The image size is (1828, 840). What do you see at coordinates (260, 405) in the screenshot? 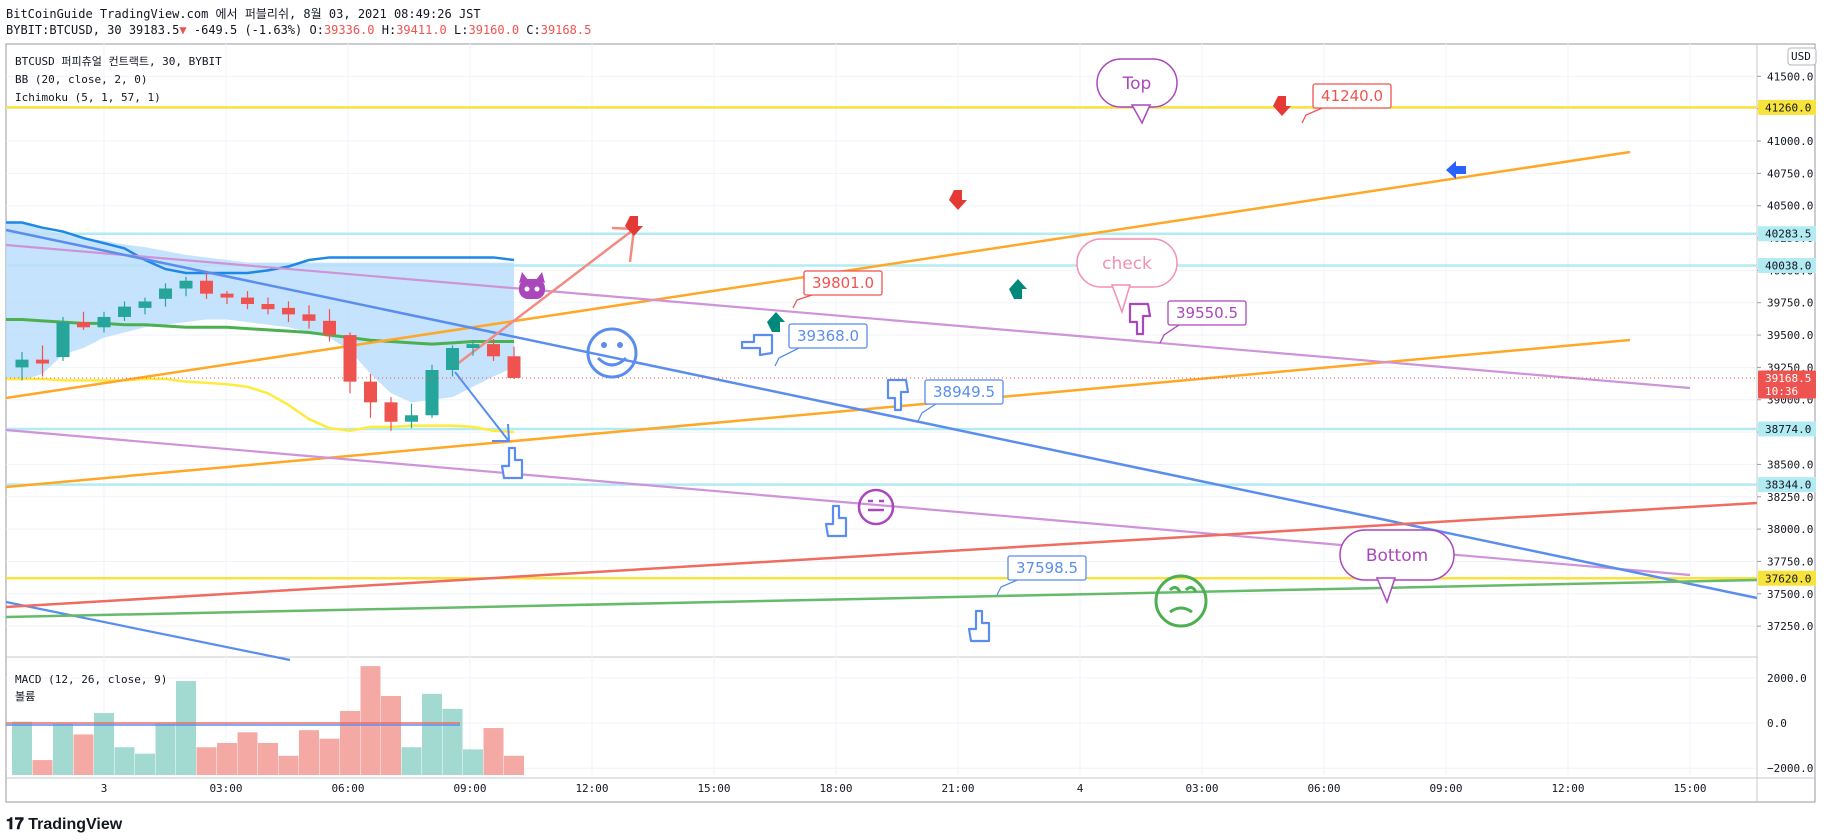
I see `ichimoku-lagging-span` at bounding box center [260, 405].